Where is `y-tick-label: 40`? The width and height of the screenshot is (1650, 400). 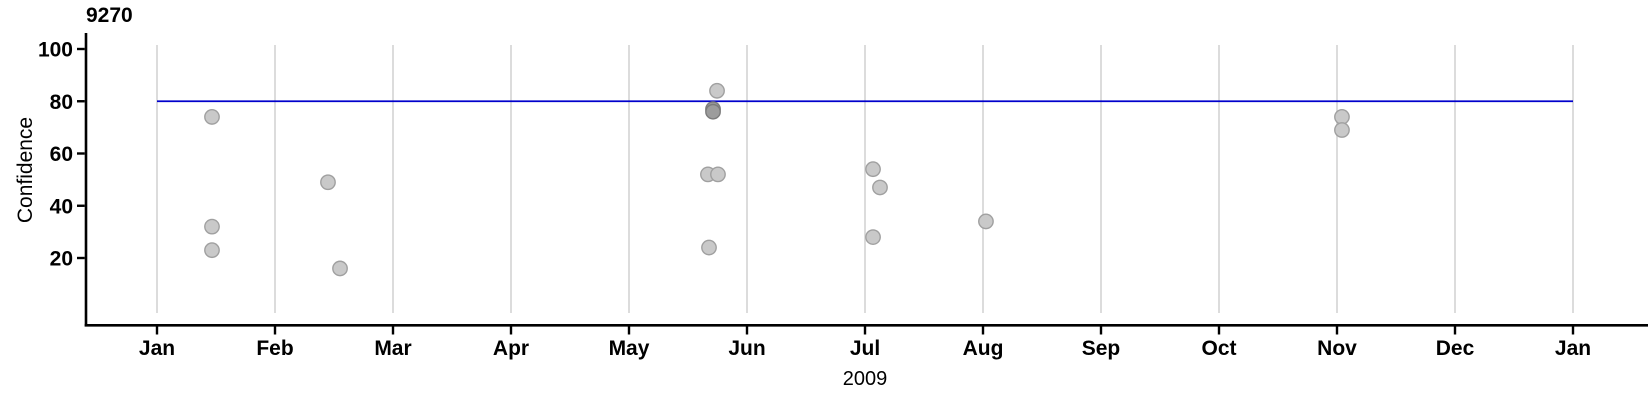
y-tick-label: 40 is located at coordinates (61, 206).